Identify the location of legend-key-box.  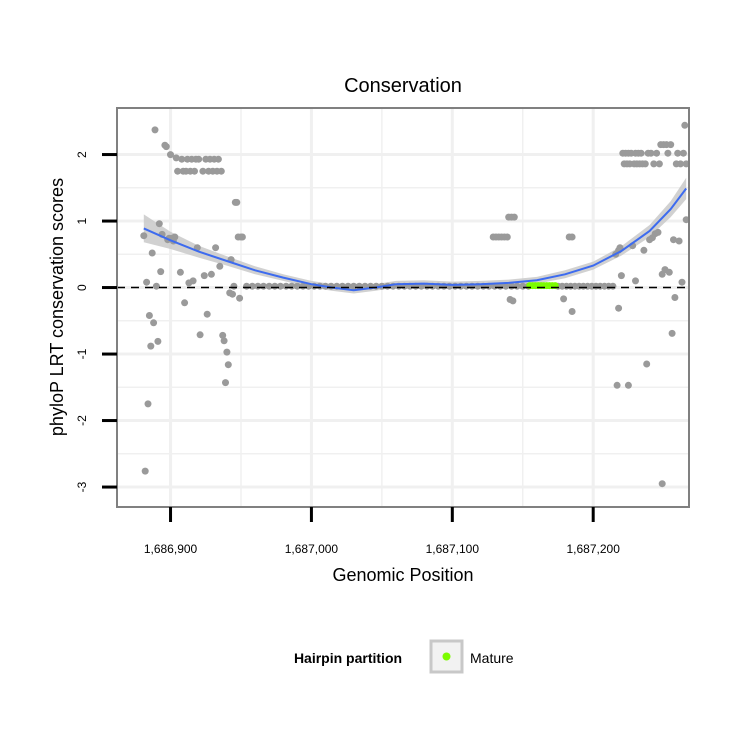
(446, 656).